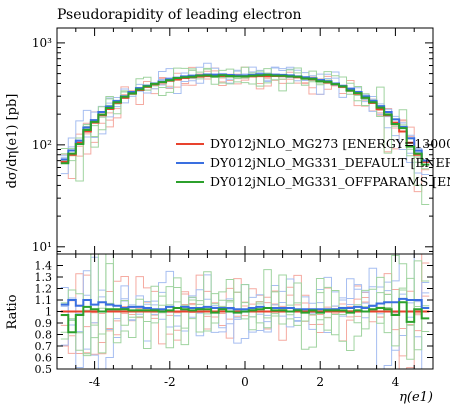 This screenshot has height=406, width=450. Describe the element at coordinates (179, 15) in the screenshot. I see `chart-title: Pseudorapidity of leading electron` at that location.